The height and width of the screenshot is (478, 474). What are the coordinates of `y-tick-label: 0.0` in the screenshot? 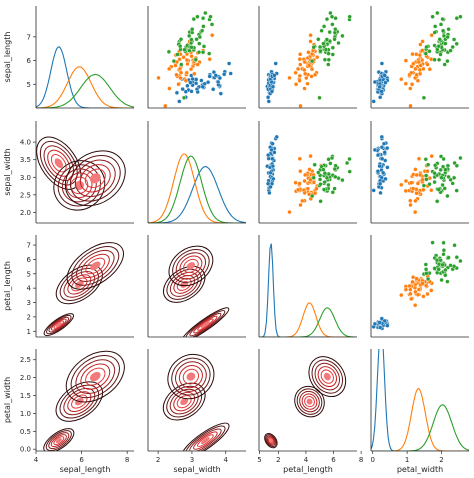 It's located at (25, 450).